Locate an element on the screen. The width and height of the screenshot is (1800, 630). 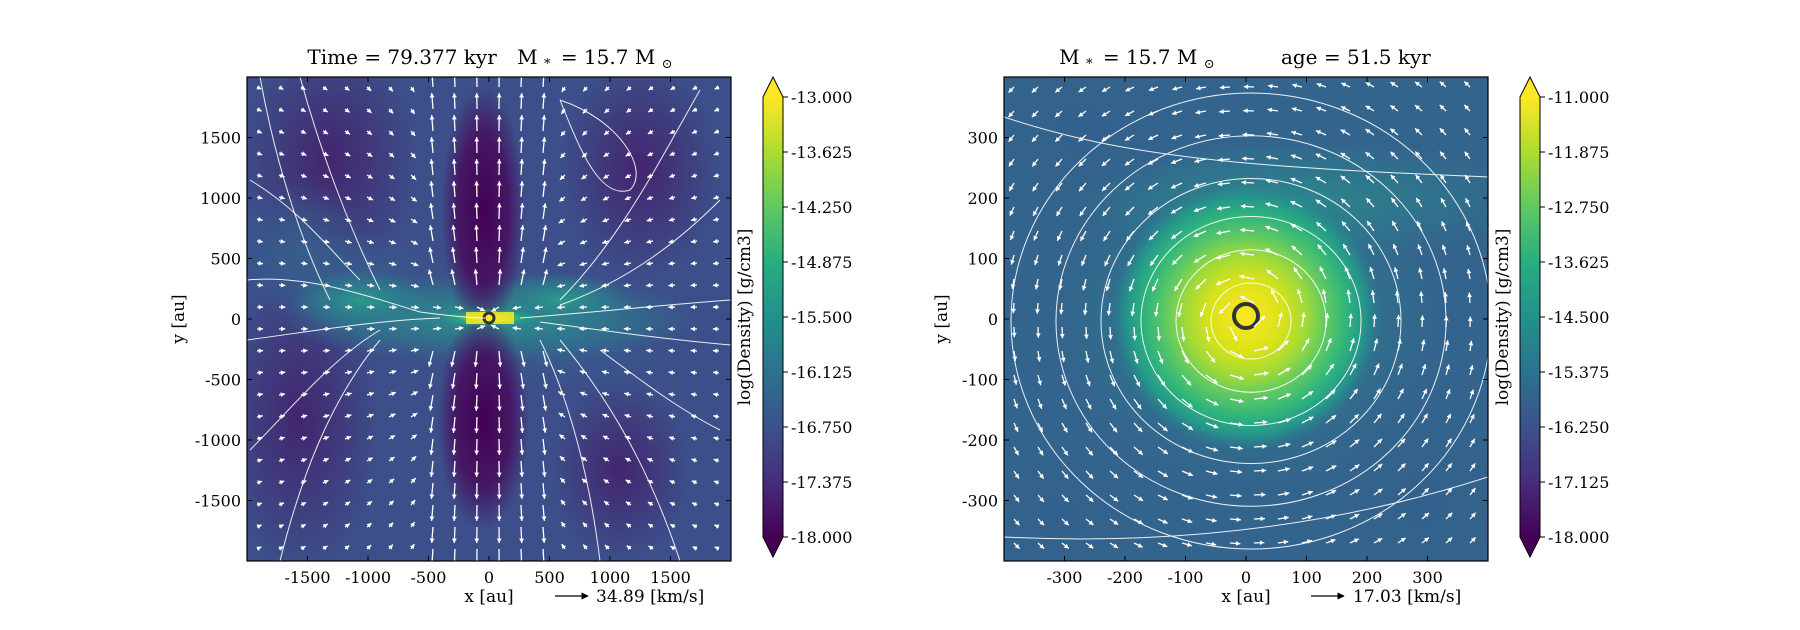
colorbar-tick-label: -16.750 is located at coordinates (821, 427).